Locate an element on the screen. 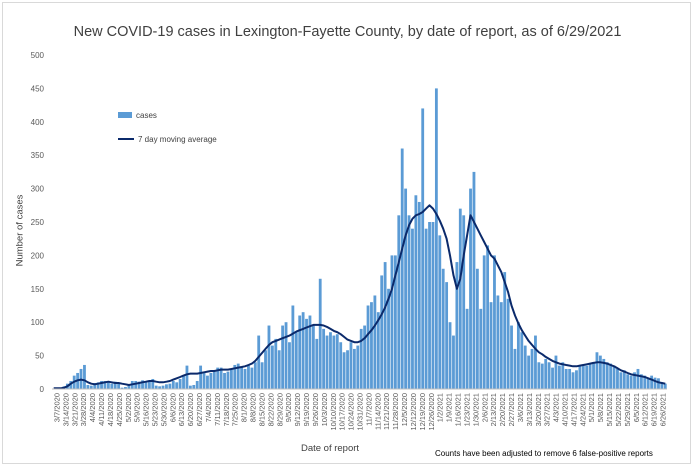 The image size is (695, 468). legend-item-moving-average: 7 day moving average is located at coordinates (167, 139).